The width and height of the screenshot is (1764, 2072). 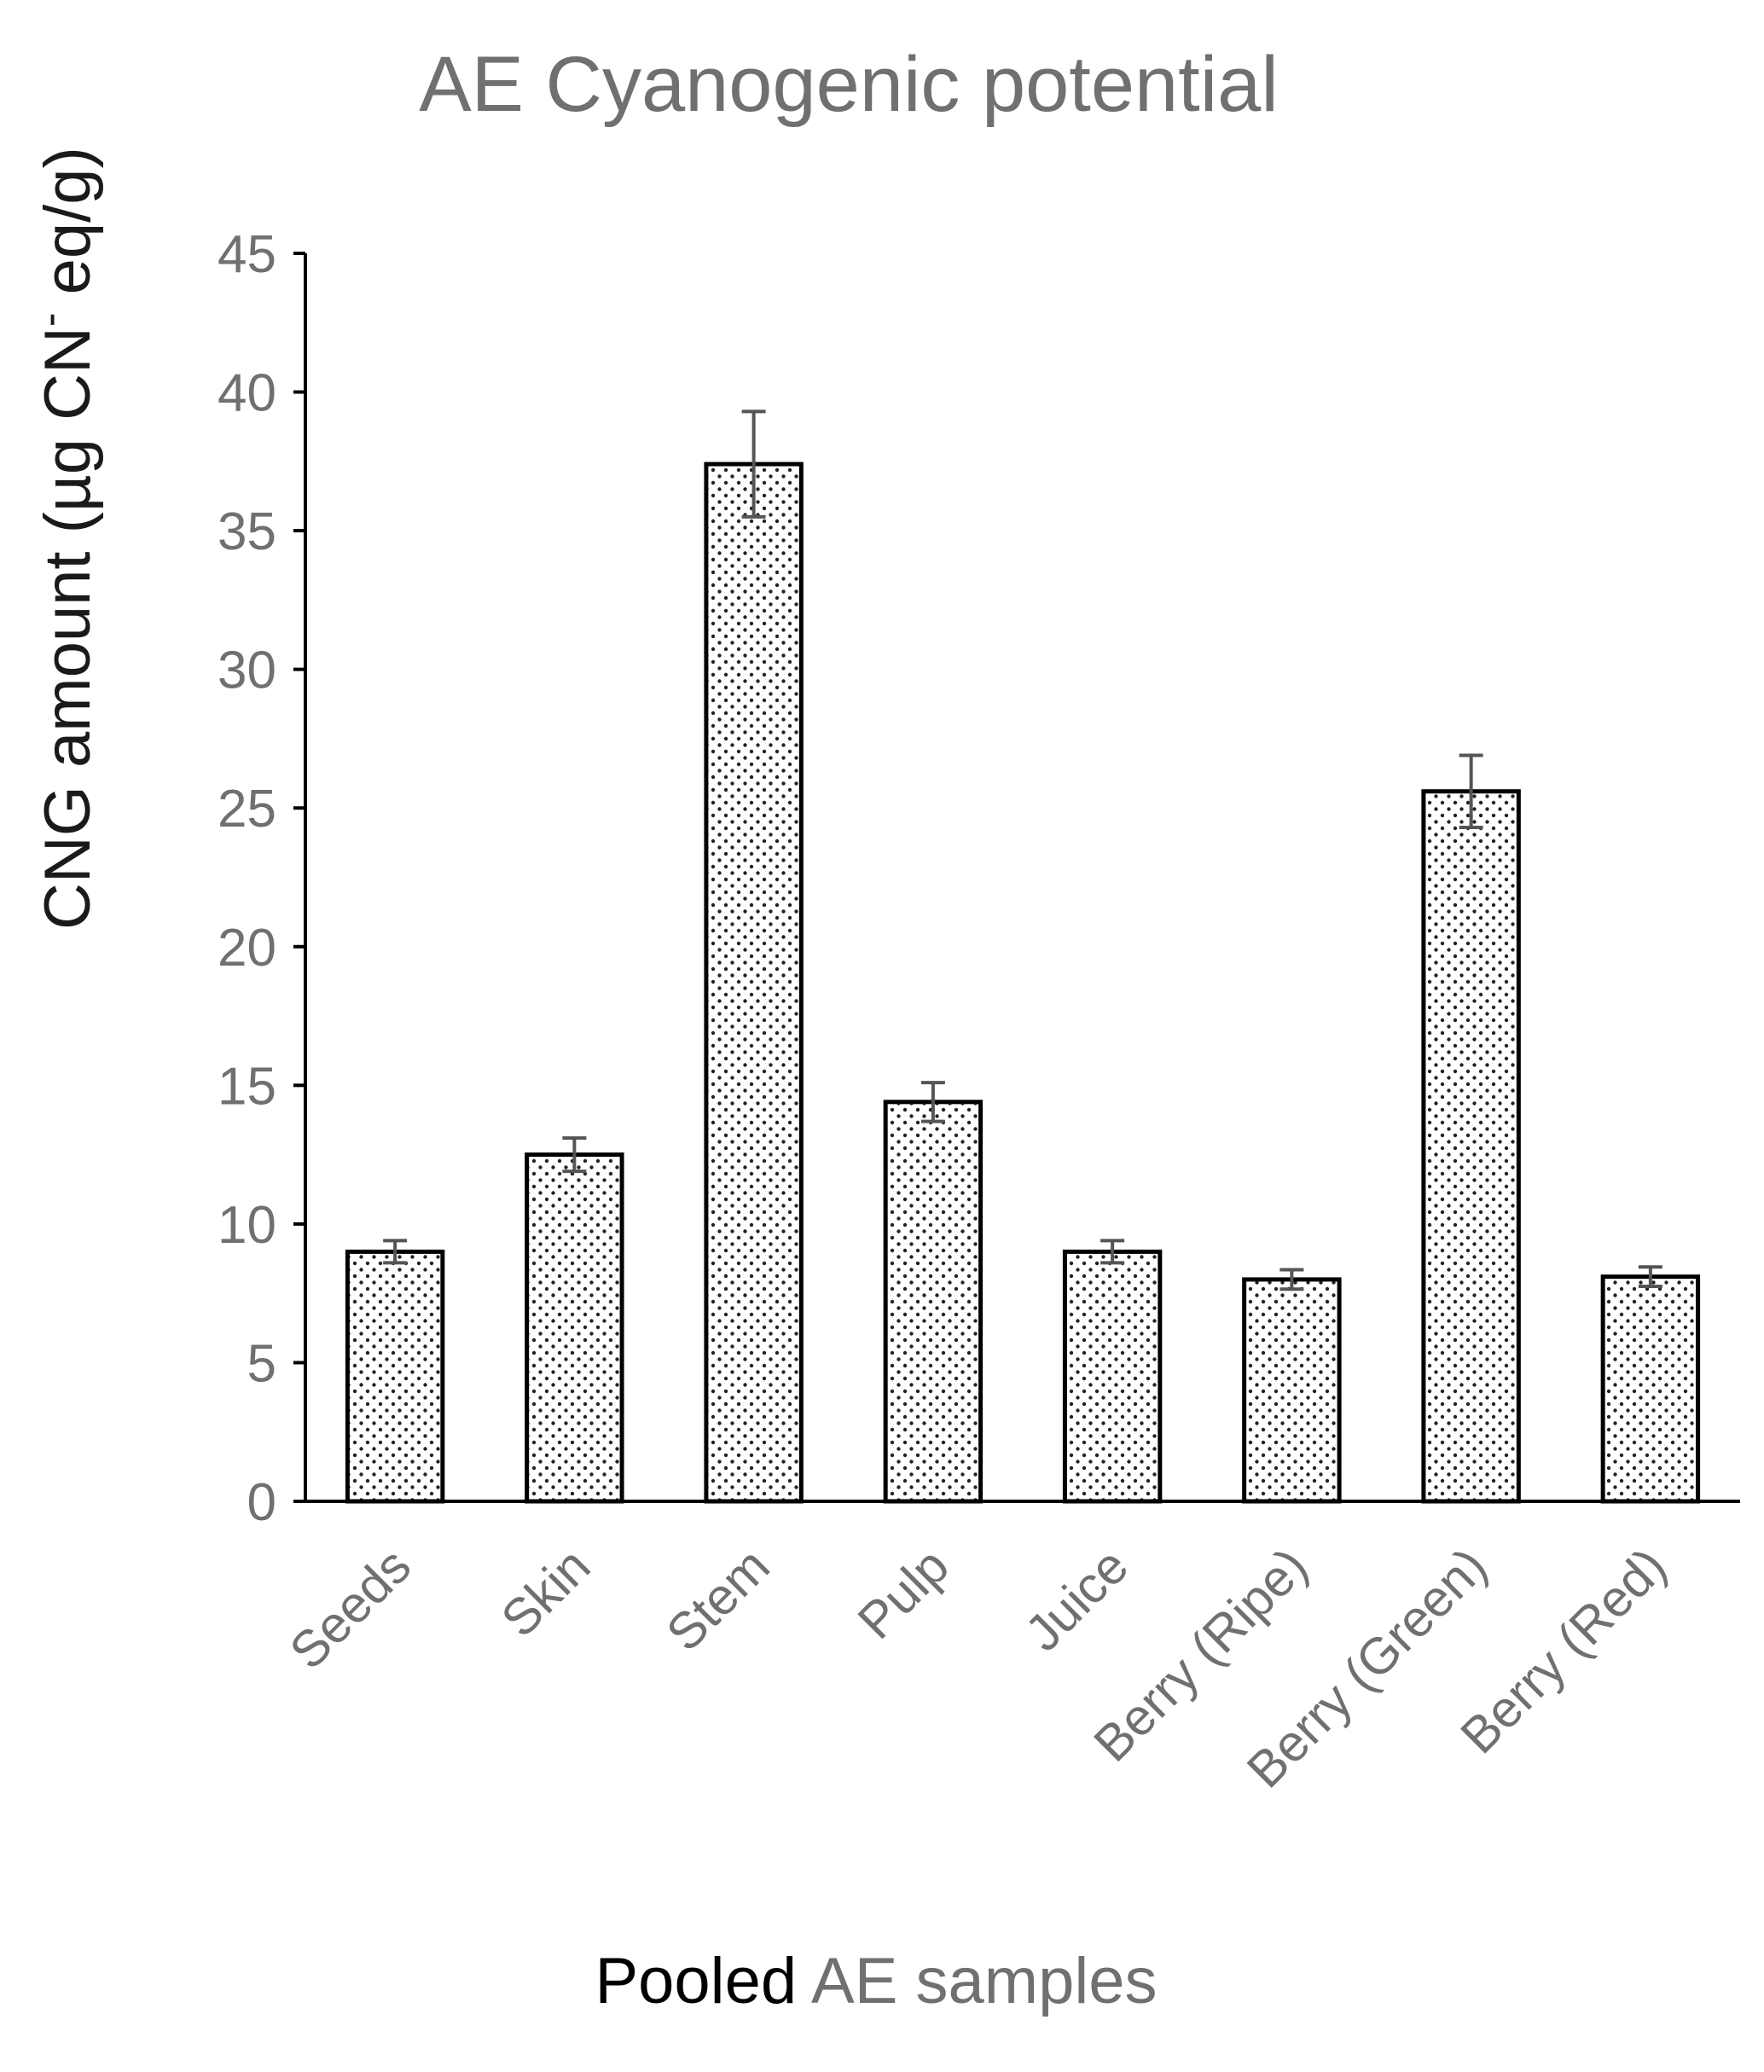 I want to click on y-tick-label: 20, so click(x=247, y=948).